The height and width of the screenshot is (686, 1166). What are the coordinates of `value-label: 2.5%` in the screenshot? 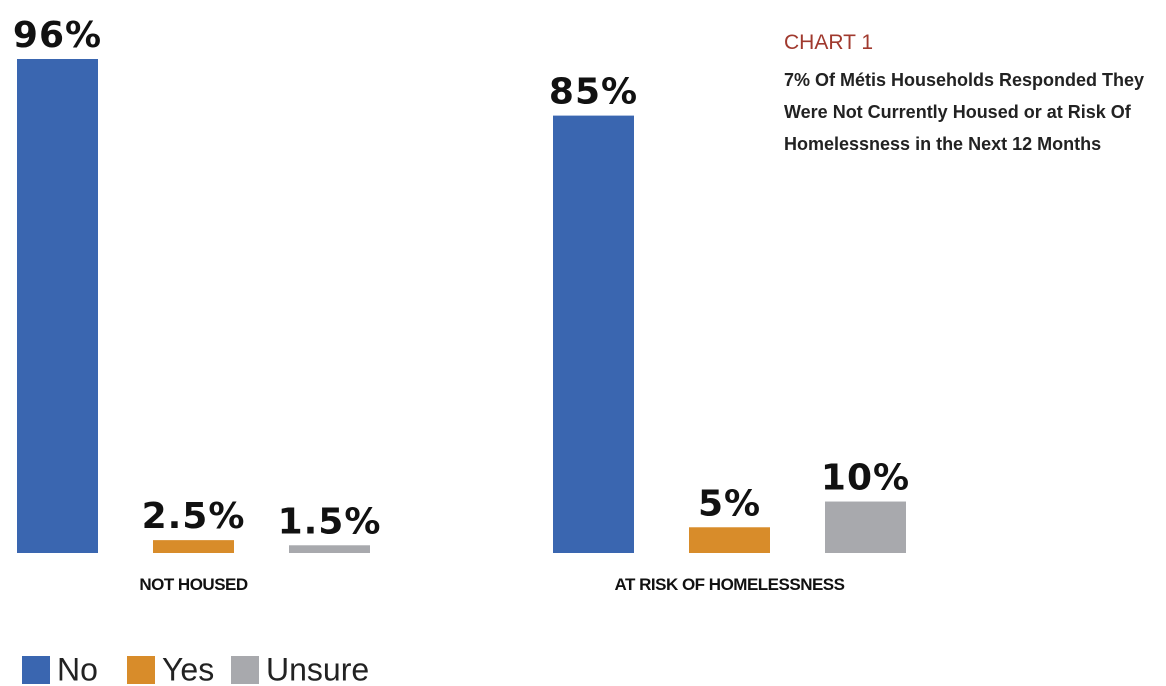 It's located at (194, 516).